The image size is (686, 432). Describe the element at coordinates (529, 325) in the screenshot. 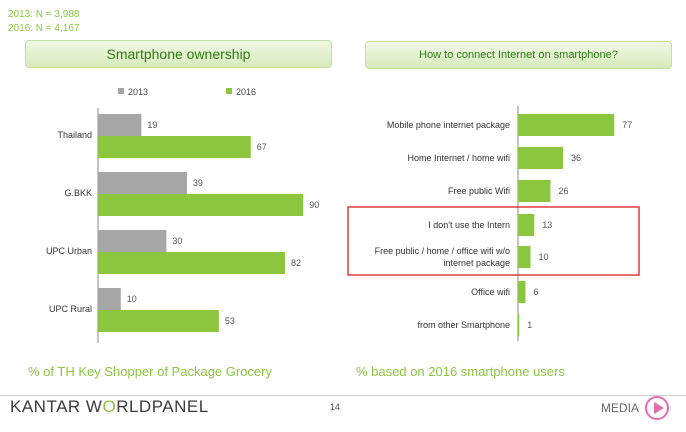

I see `data-label: 1` at that location.